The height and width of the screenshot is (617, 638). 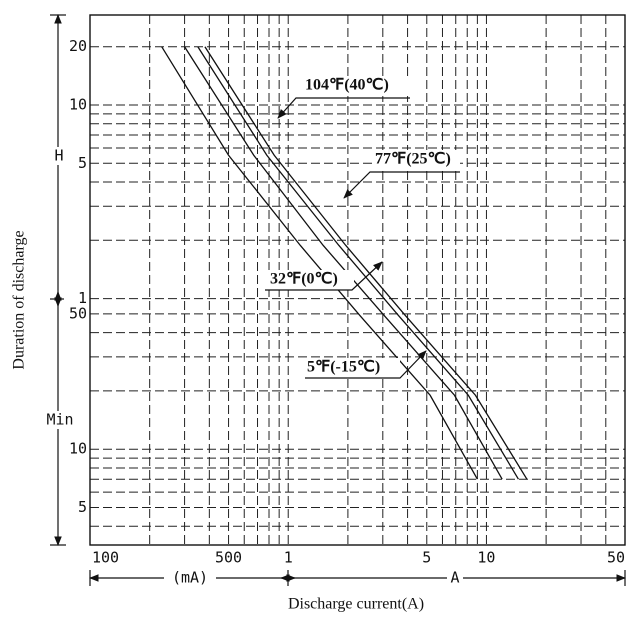 I want to click on legend-label: 32℉(0℃), so click(x=304, y=279).